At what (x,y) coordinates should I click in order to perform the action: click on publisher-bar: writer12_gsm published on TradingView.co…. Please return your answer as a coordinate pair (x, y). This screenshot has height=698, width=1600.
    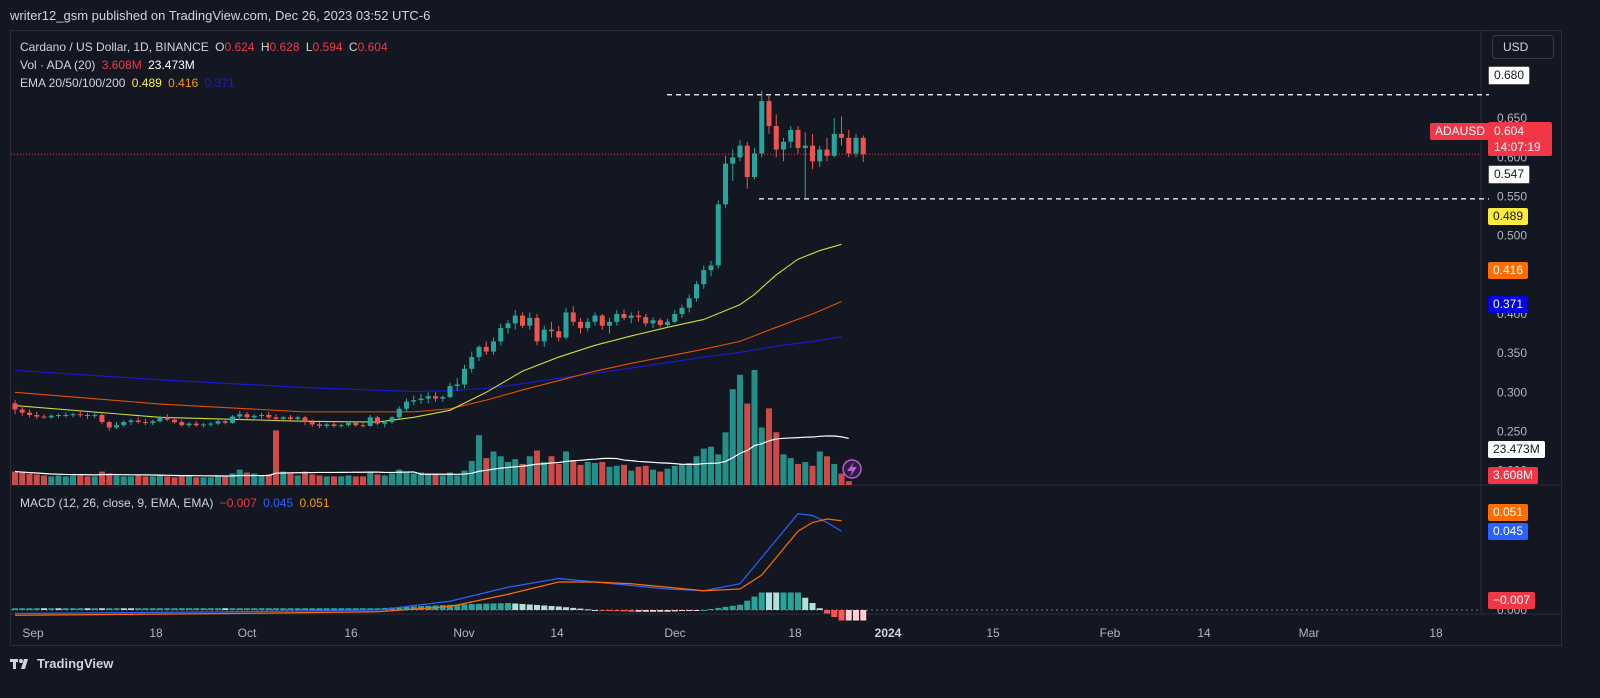
    Looking at the image, I should click on (800, 15).